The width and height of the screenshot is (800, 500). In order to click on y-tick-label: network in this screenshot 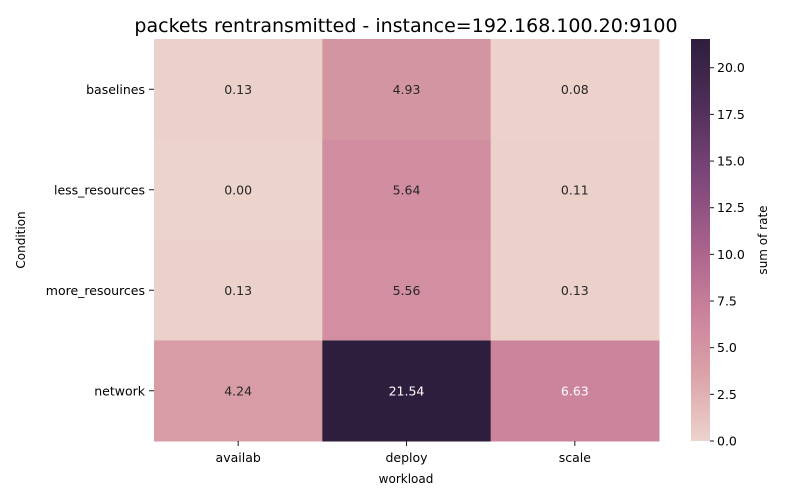, I will do `click(120, 390)`.